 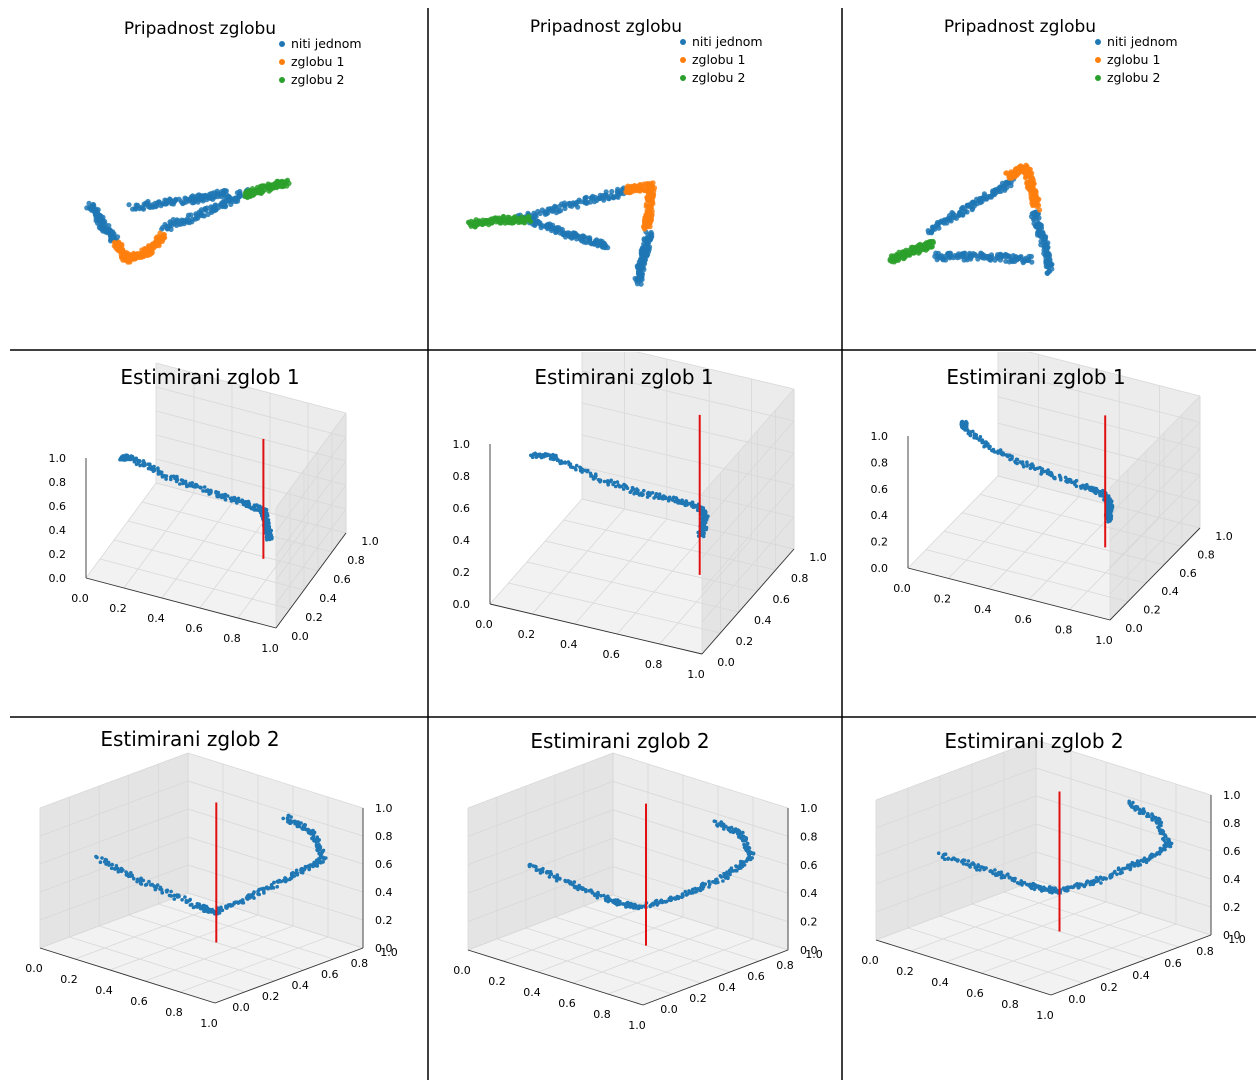 What do you see at coordinates (809, 865) in the screenshot?
I see `z-tick-label: 0.6` at bounding box center [809, 865].